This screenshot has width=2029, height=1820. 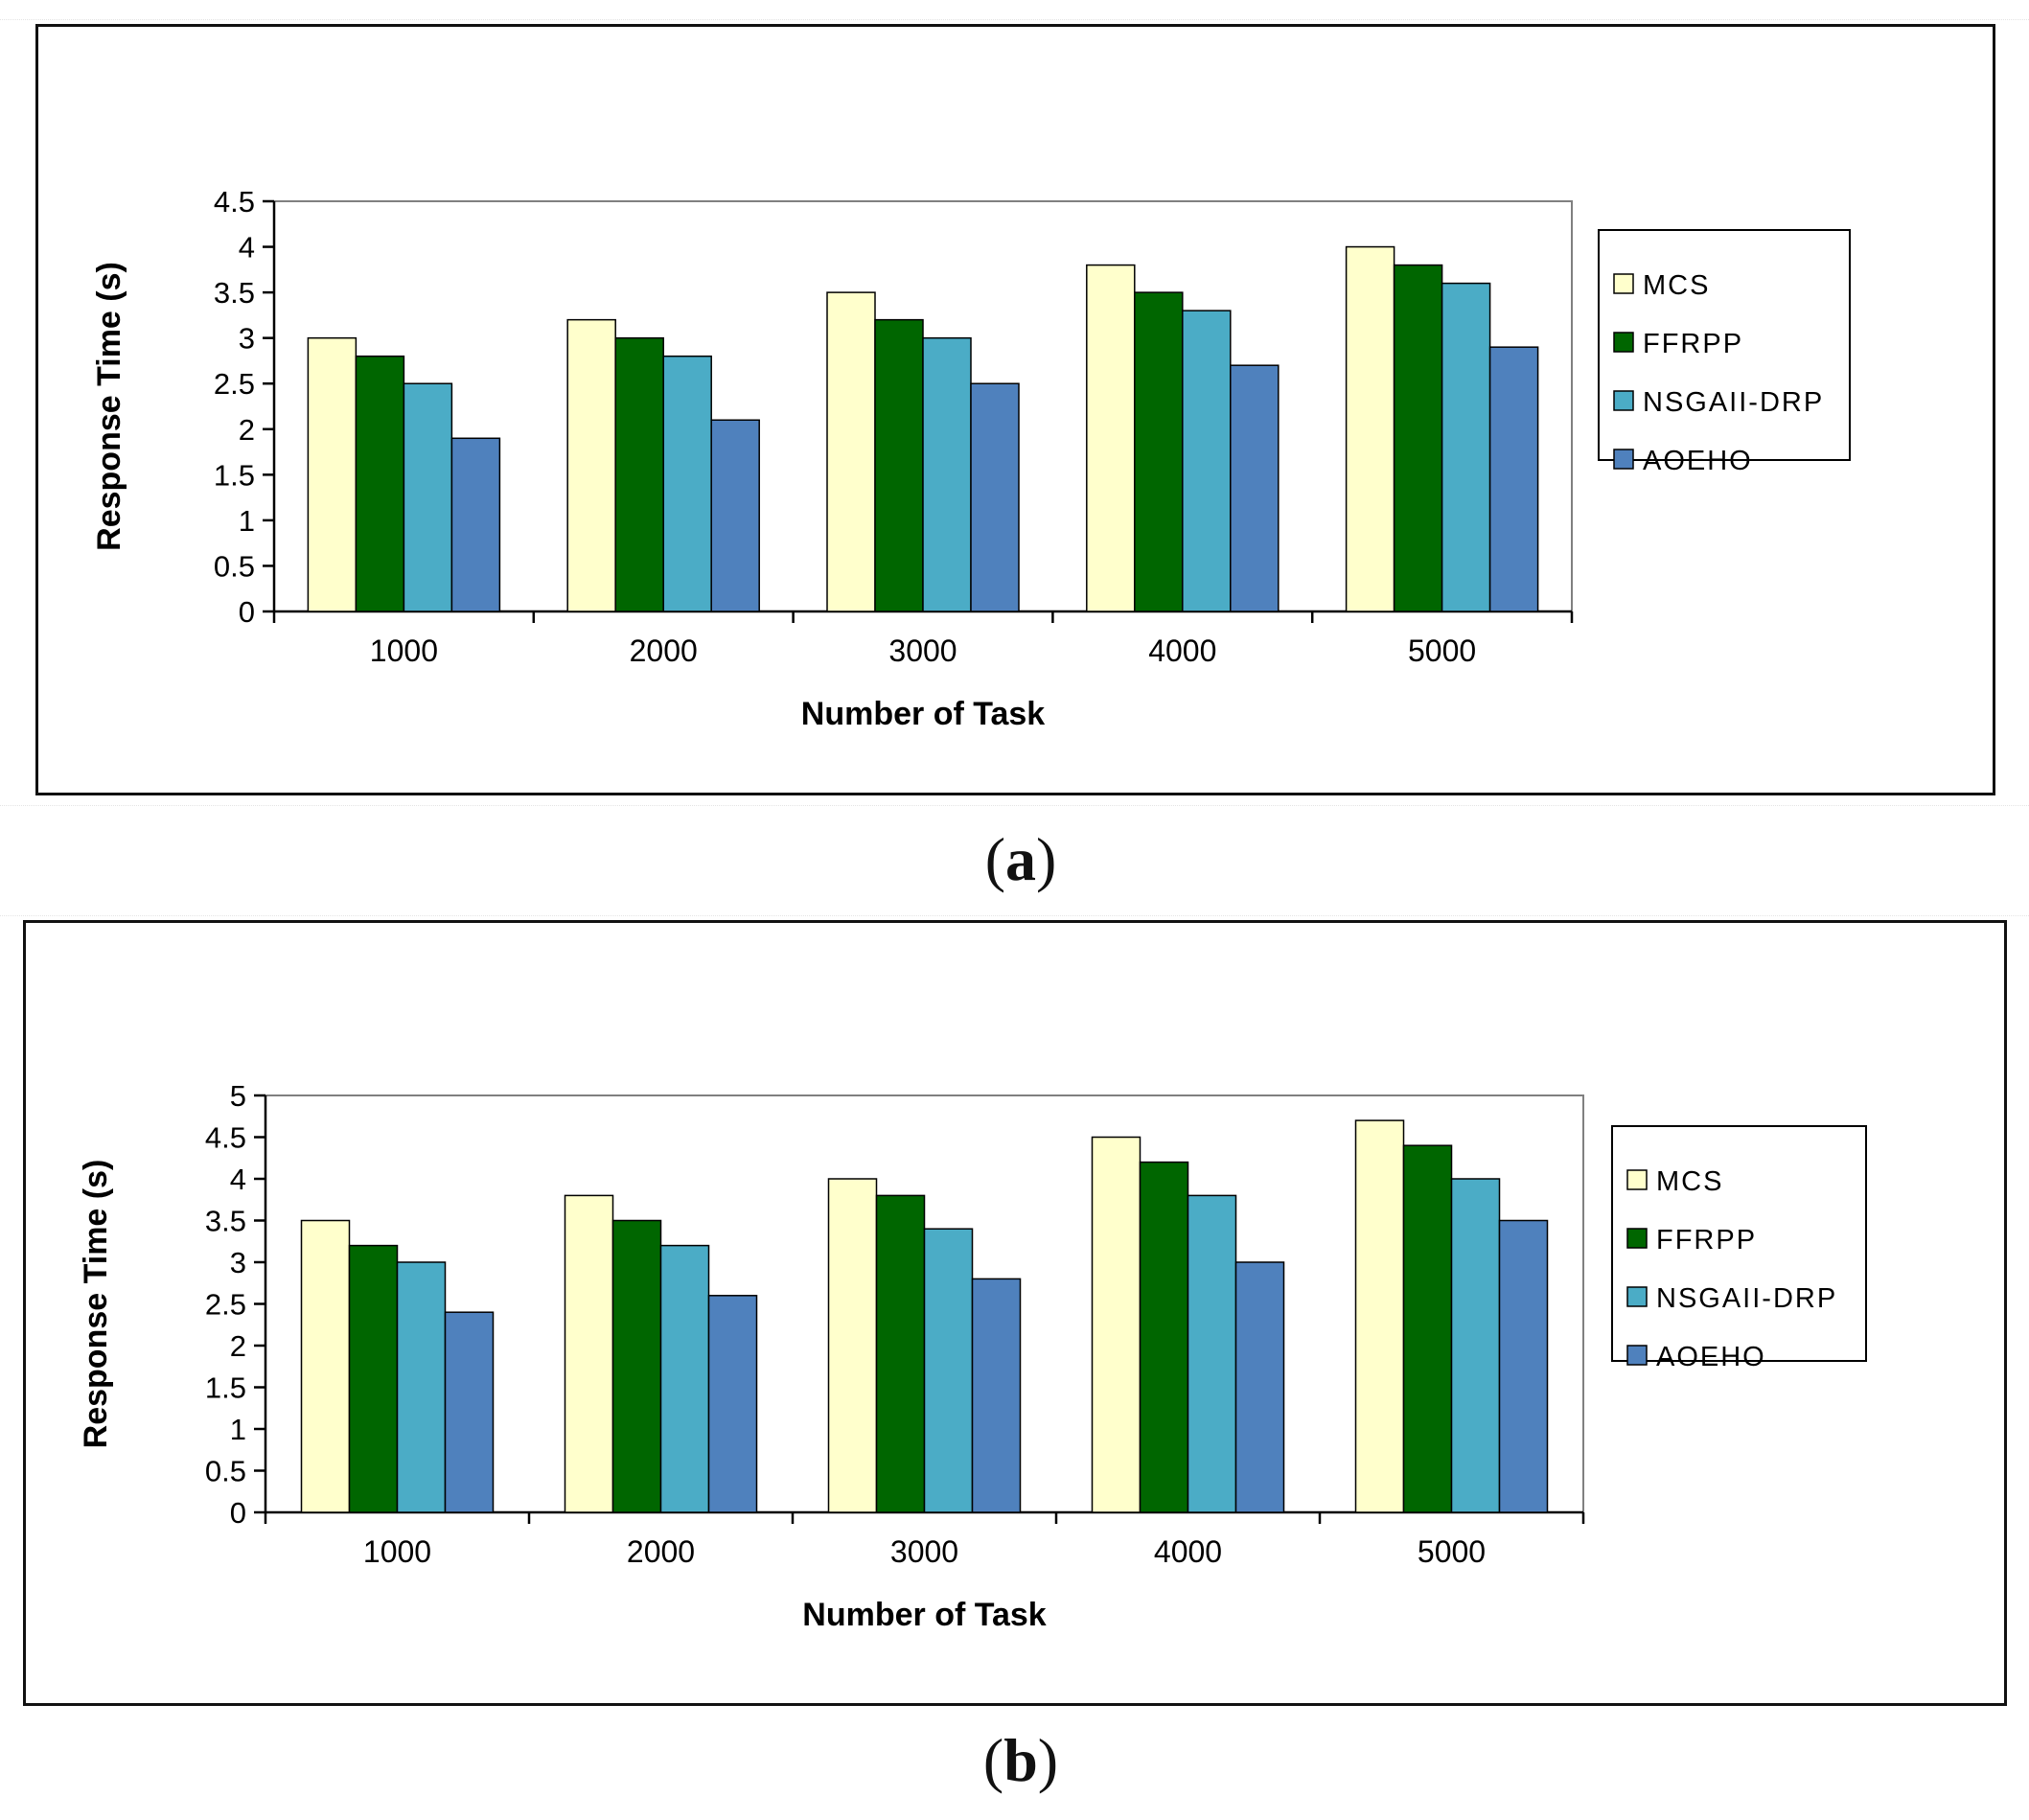 I want to click on legend-box, so click(x=1739, y=1243).